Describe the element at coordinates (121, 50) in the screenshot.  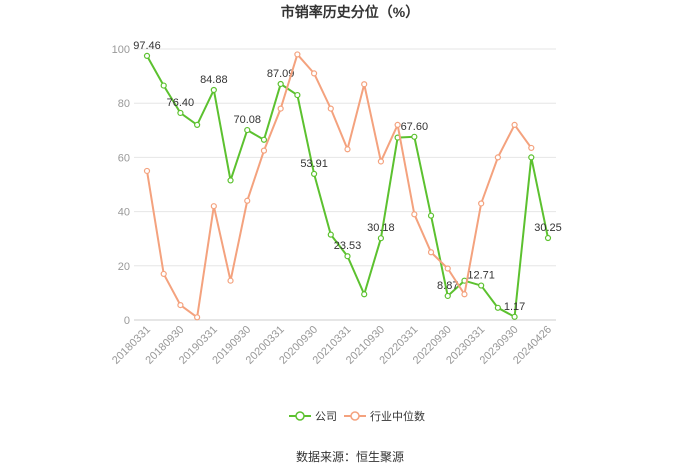
I see `y-tick-label: 100` at that location.